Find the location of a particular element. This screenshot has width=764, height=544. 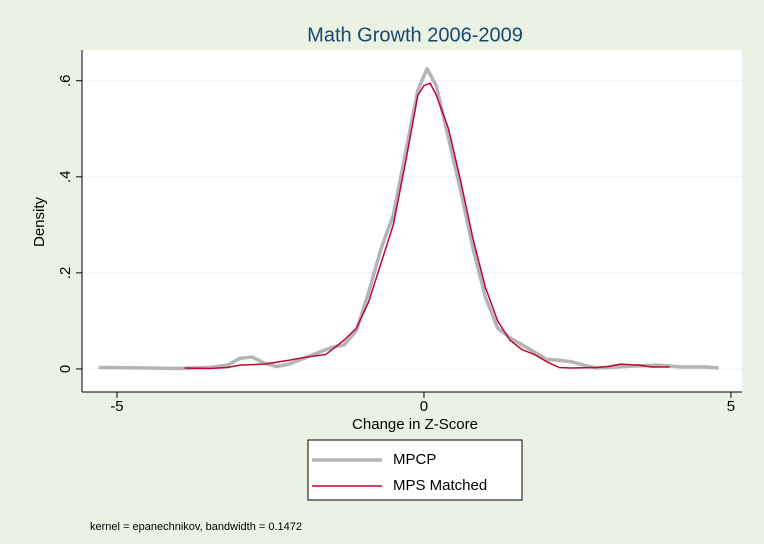

x-tick-label: 0 is located at coordinates (424, 406).